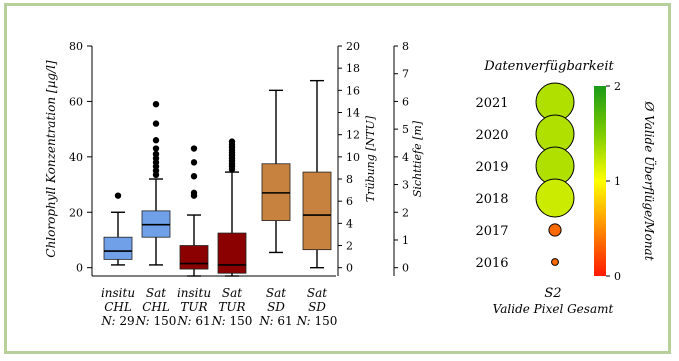 The height and width of the screenshot is (361, 679). Describe the element at coordinates (650, 180) in the screenshot. I see `colorbar-label: Ø Valide Überflüge/Monat` at that location.